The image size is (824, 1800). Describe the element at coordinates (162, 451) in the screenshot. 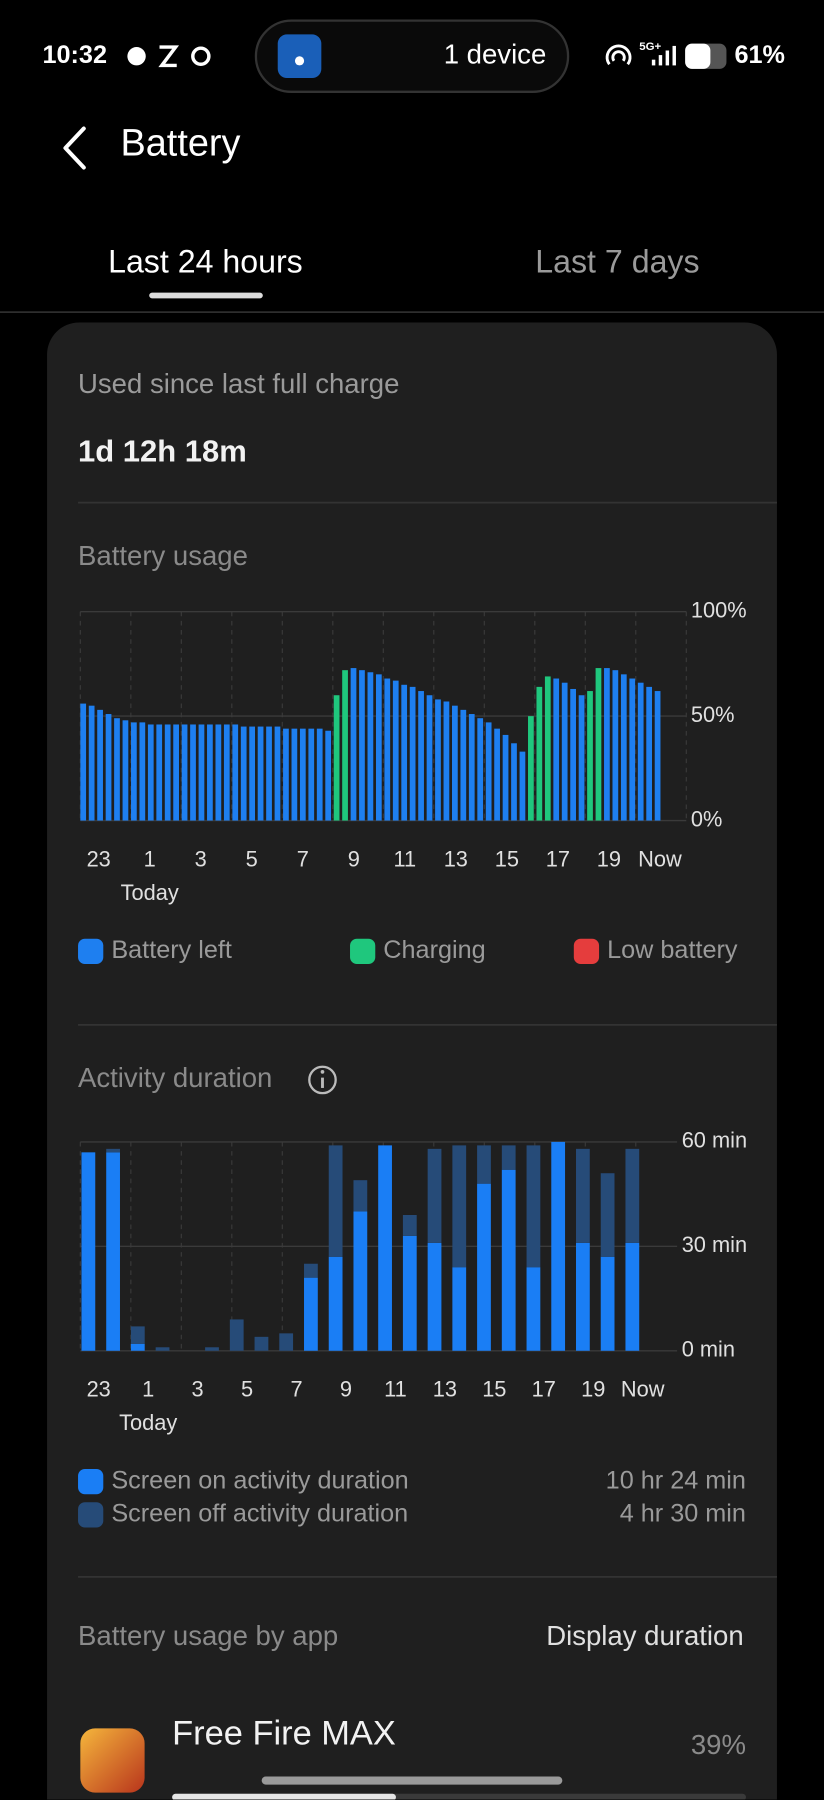

I see `summary-value: 1d 12h 18m` at that location.